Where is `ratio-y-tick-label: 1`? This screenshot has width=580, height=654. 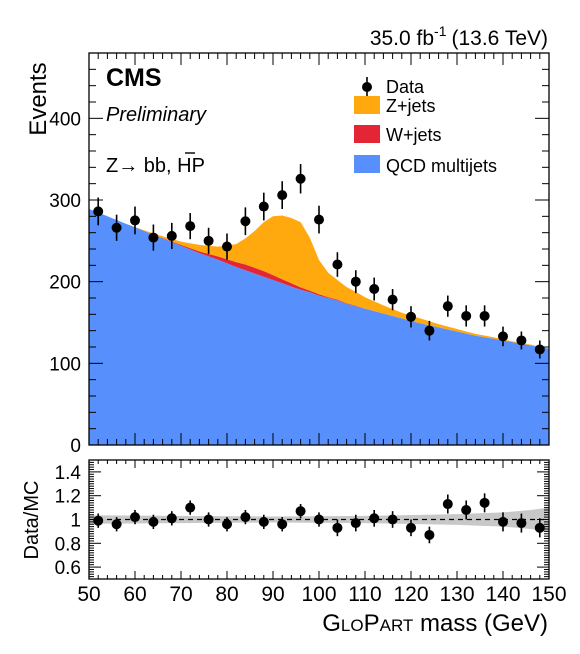
ratio-y-tick-label: 1 is located at coordinates (75, 521).